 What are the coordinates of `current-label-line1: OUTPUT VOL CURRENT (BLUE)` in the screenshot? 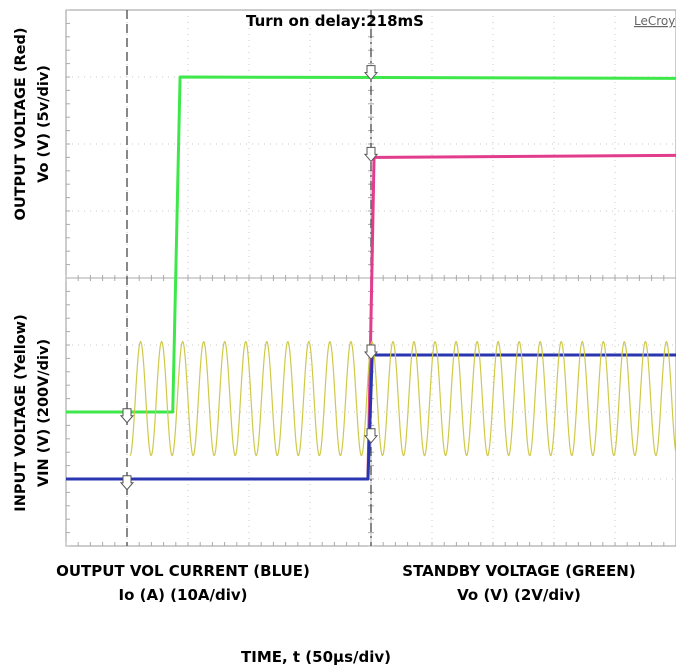 It's located at (183, 571).